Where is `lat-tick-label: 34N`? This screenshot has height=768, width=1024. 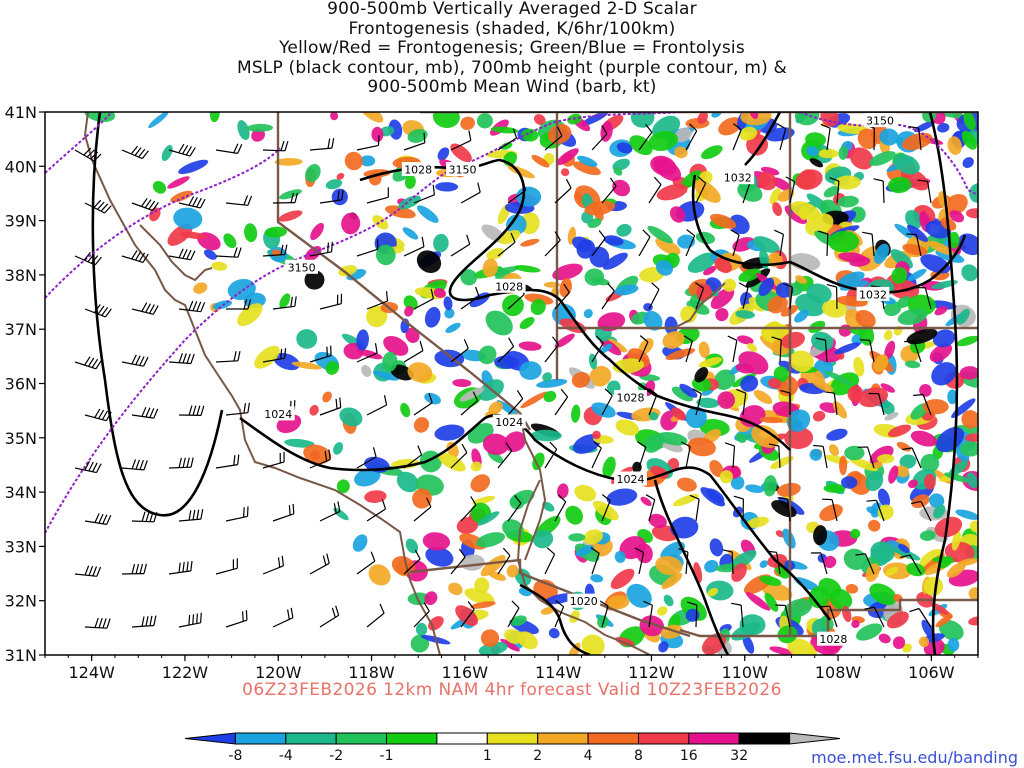 lat-tick-label: 34N is located at coordinates (21, 492).